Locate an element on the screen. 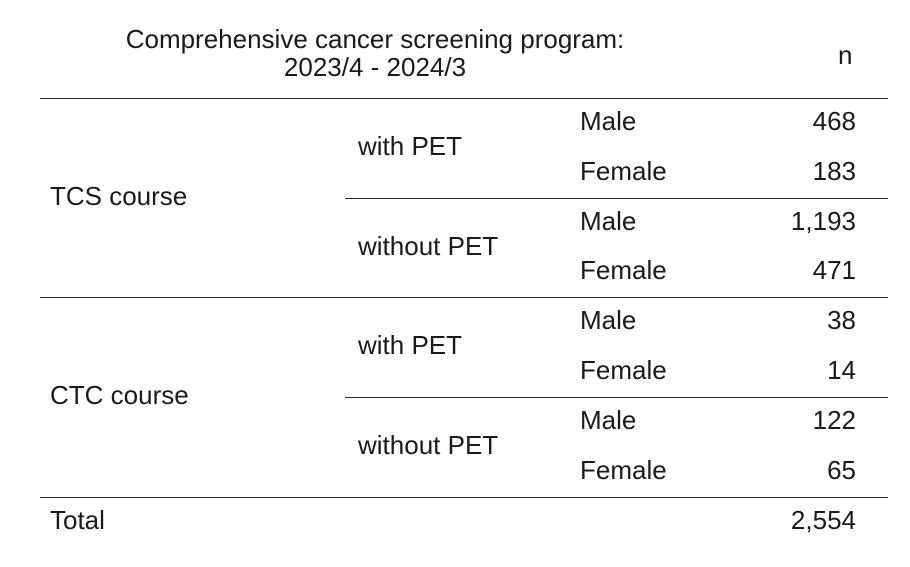 Image resolution: width=910 pixels, height=567 pixels. subgroup-label-tcs-with-pet: with PET is located at coordinates (410, 146).